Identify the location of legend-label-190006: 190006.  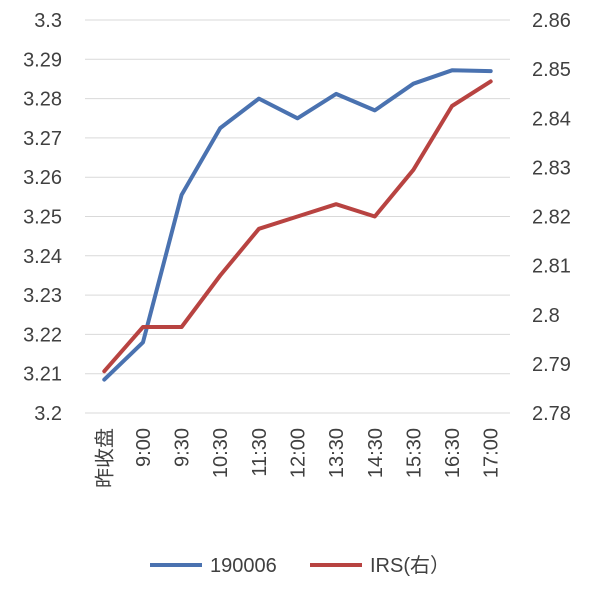
(243, 566).